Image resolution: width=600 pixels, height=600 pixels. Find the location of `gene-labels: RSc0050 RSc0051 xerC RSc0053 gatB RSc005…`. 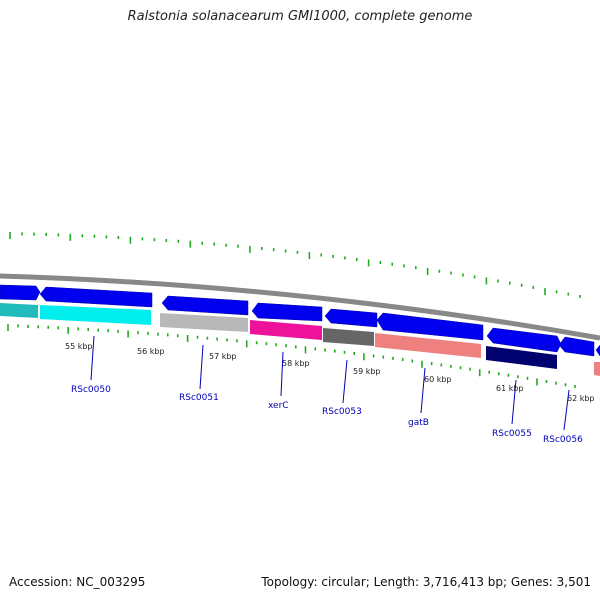

gene-labels: RSc0050 RSc0051 xerC RSc0053 gatB RSc005… is located at coordinates (327, 415).